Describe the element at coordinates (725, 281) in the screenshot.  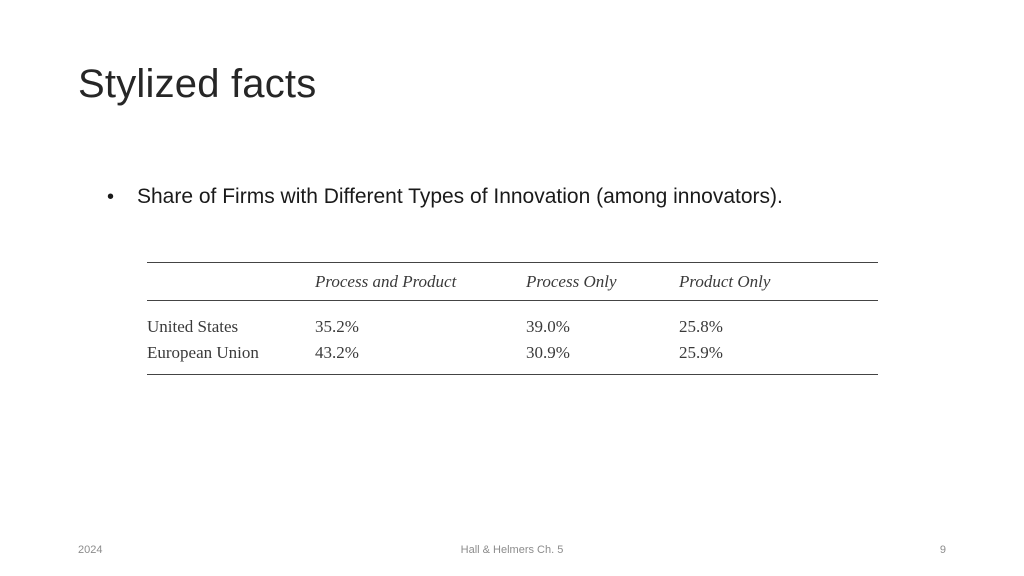
I see `table-header-cell: Product Only` at that location.